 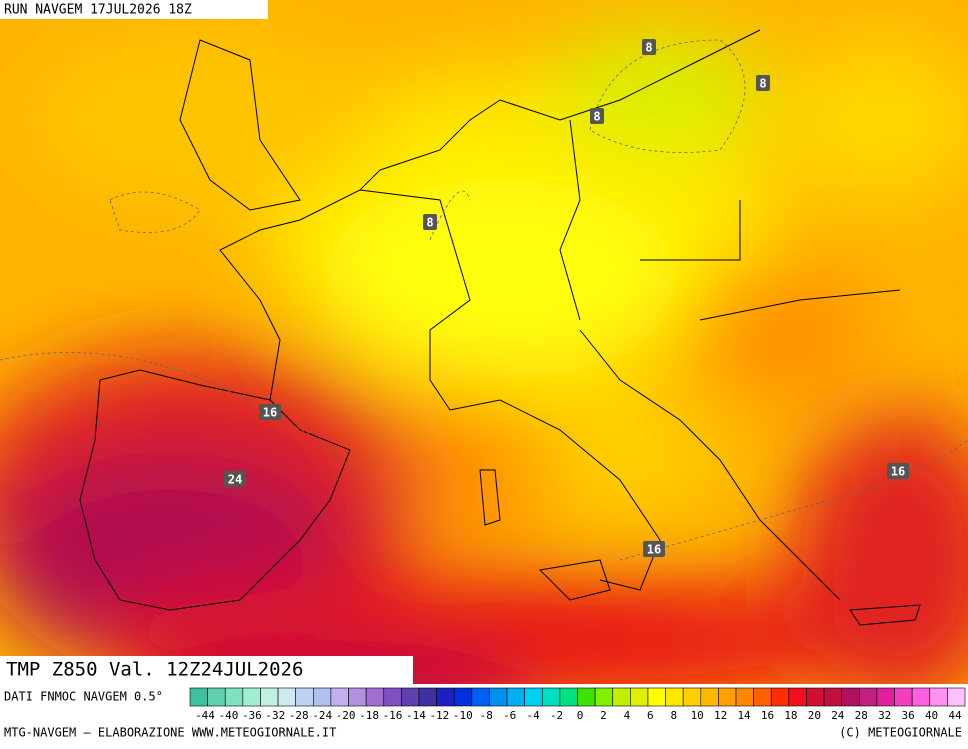 I want to click on scale-label: -10, so click(x=463, y=715).